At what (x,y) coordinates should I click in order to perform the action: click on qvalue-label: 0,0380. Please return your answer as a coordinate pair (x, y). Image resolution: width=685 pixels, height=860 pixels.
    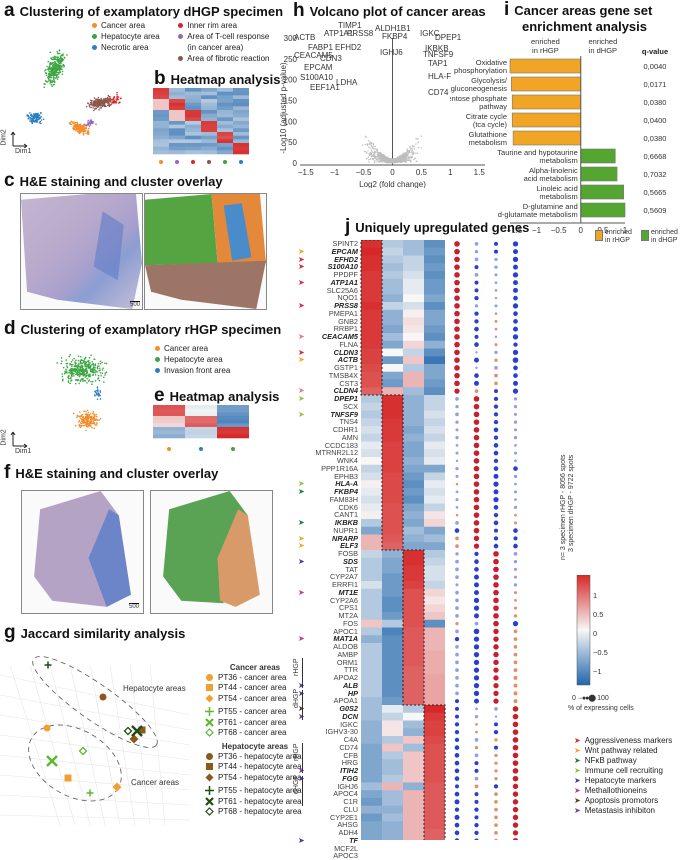
    Looking at the image, I should click on (655, 138).